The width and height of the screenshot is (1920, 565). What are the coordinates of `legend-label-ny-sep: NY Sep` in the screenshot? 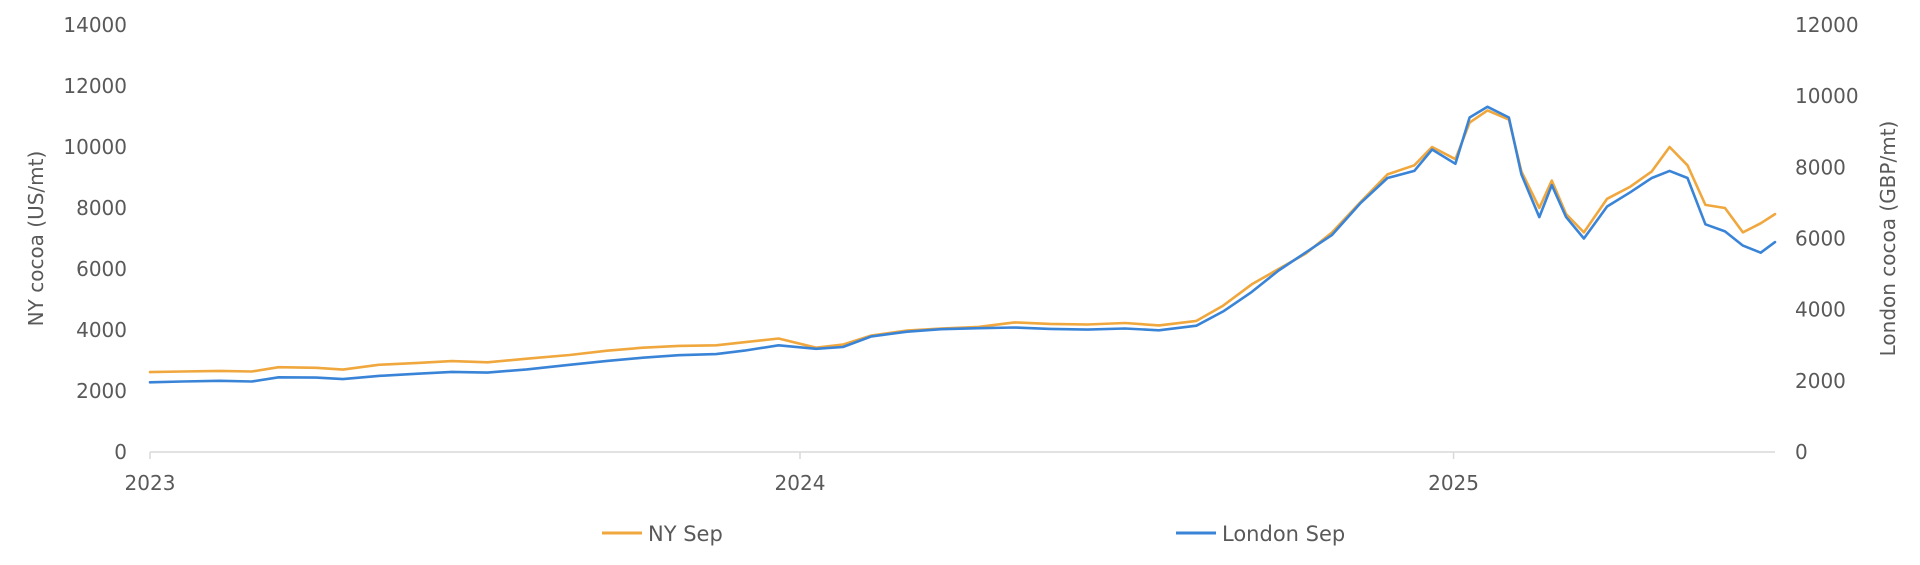 It's located at (685, 534).